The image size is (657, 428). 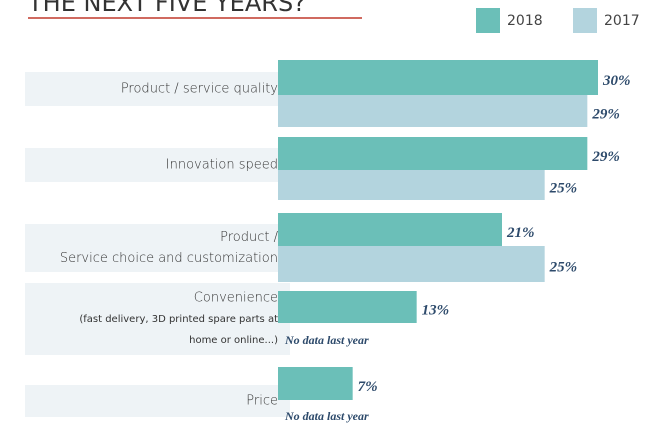 What do you see at coordinates (222, 165) in the screenshot?
I see `category-label: Innovation speed` at bounding box center [222, 165].